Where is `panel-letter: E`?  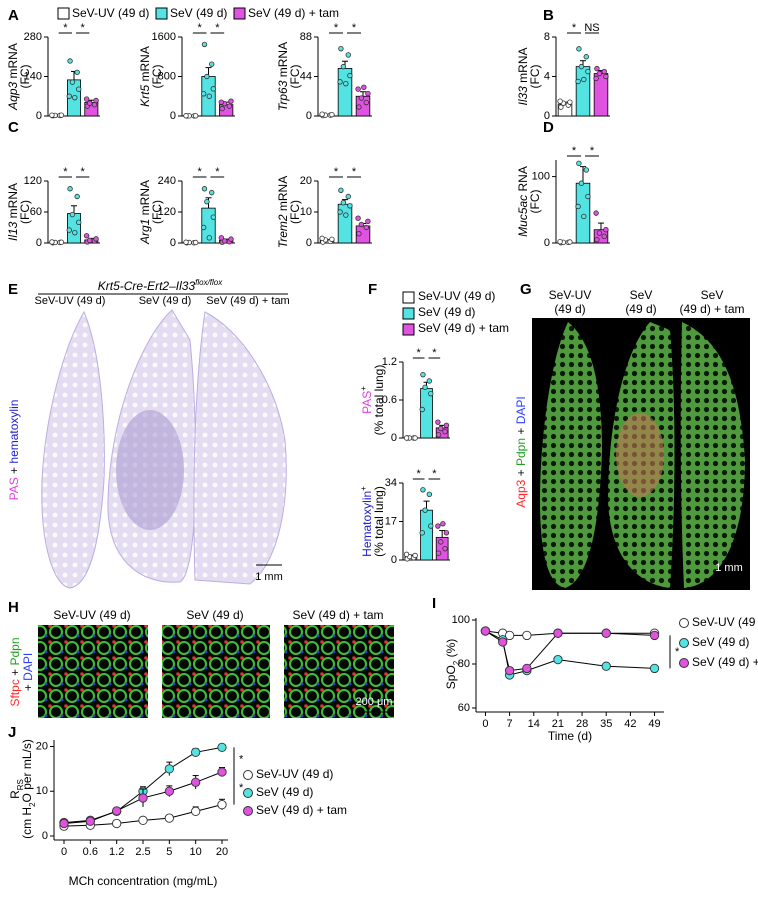
panel-letter: E is located at coordinates (13, 289).